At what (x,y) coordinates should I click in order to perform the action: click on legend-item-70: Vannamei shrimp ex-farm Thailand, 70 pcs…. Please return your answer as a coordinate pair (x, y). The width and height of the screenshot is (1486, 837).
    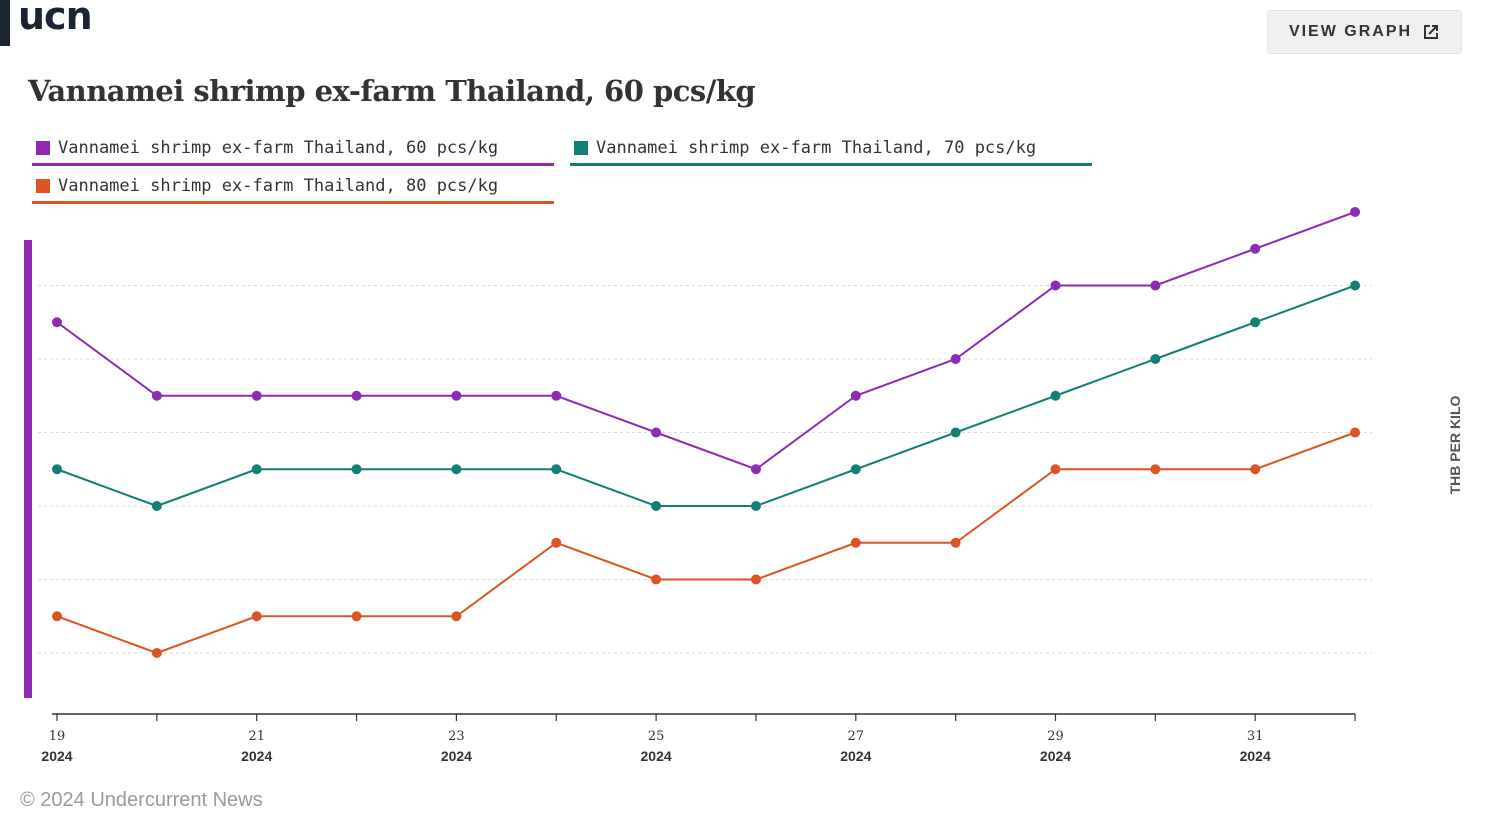
    Looking at the image, I should click on (831, 149).